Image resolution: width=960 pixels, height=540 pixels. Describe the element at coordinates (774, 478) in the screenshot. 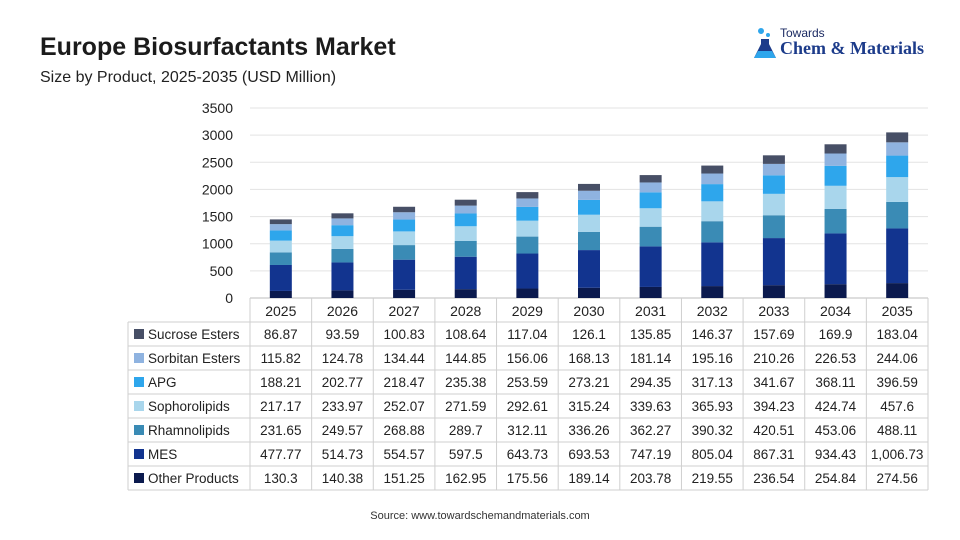

I see `data-label: 236.54` at that location.